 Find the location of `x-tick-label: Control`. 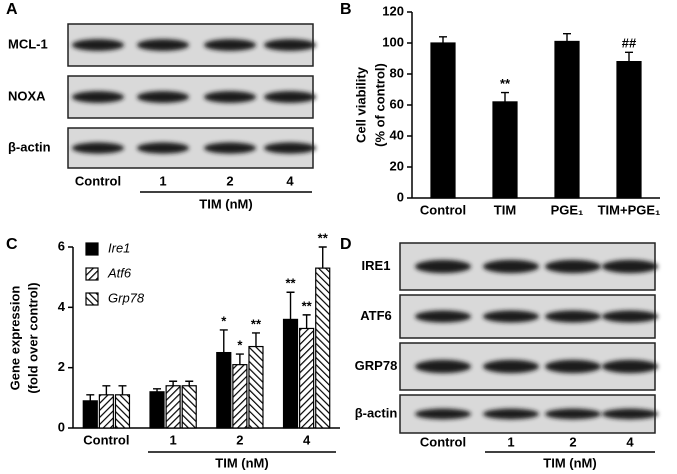

x-tick-label: Control is located at coordinates (443, 209).